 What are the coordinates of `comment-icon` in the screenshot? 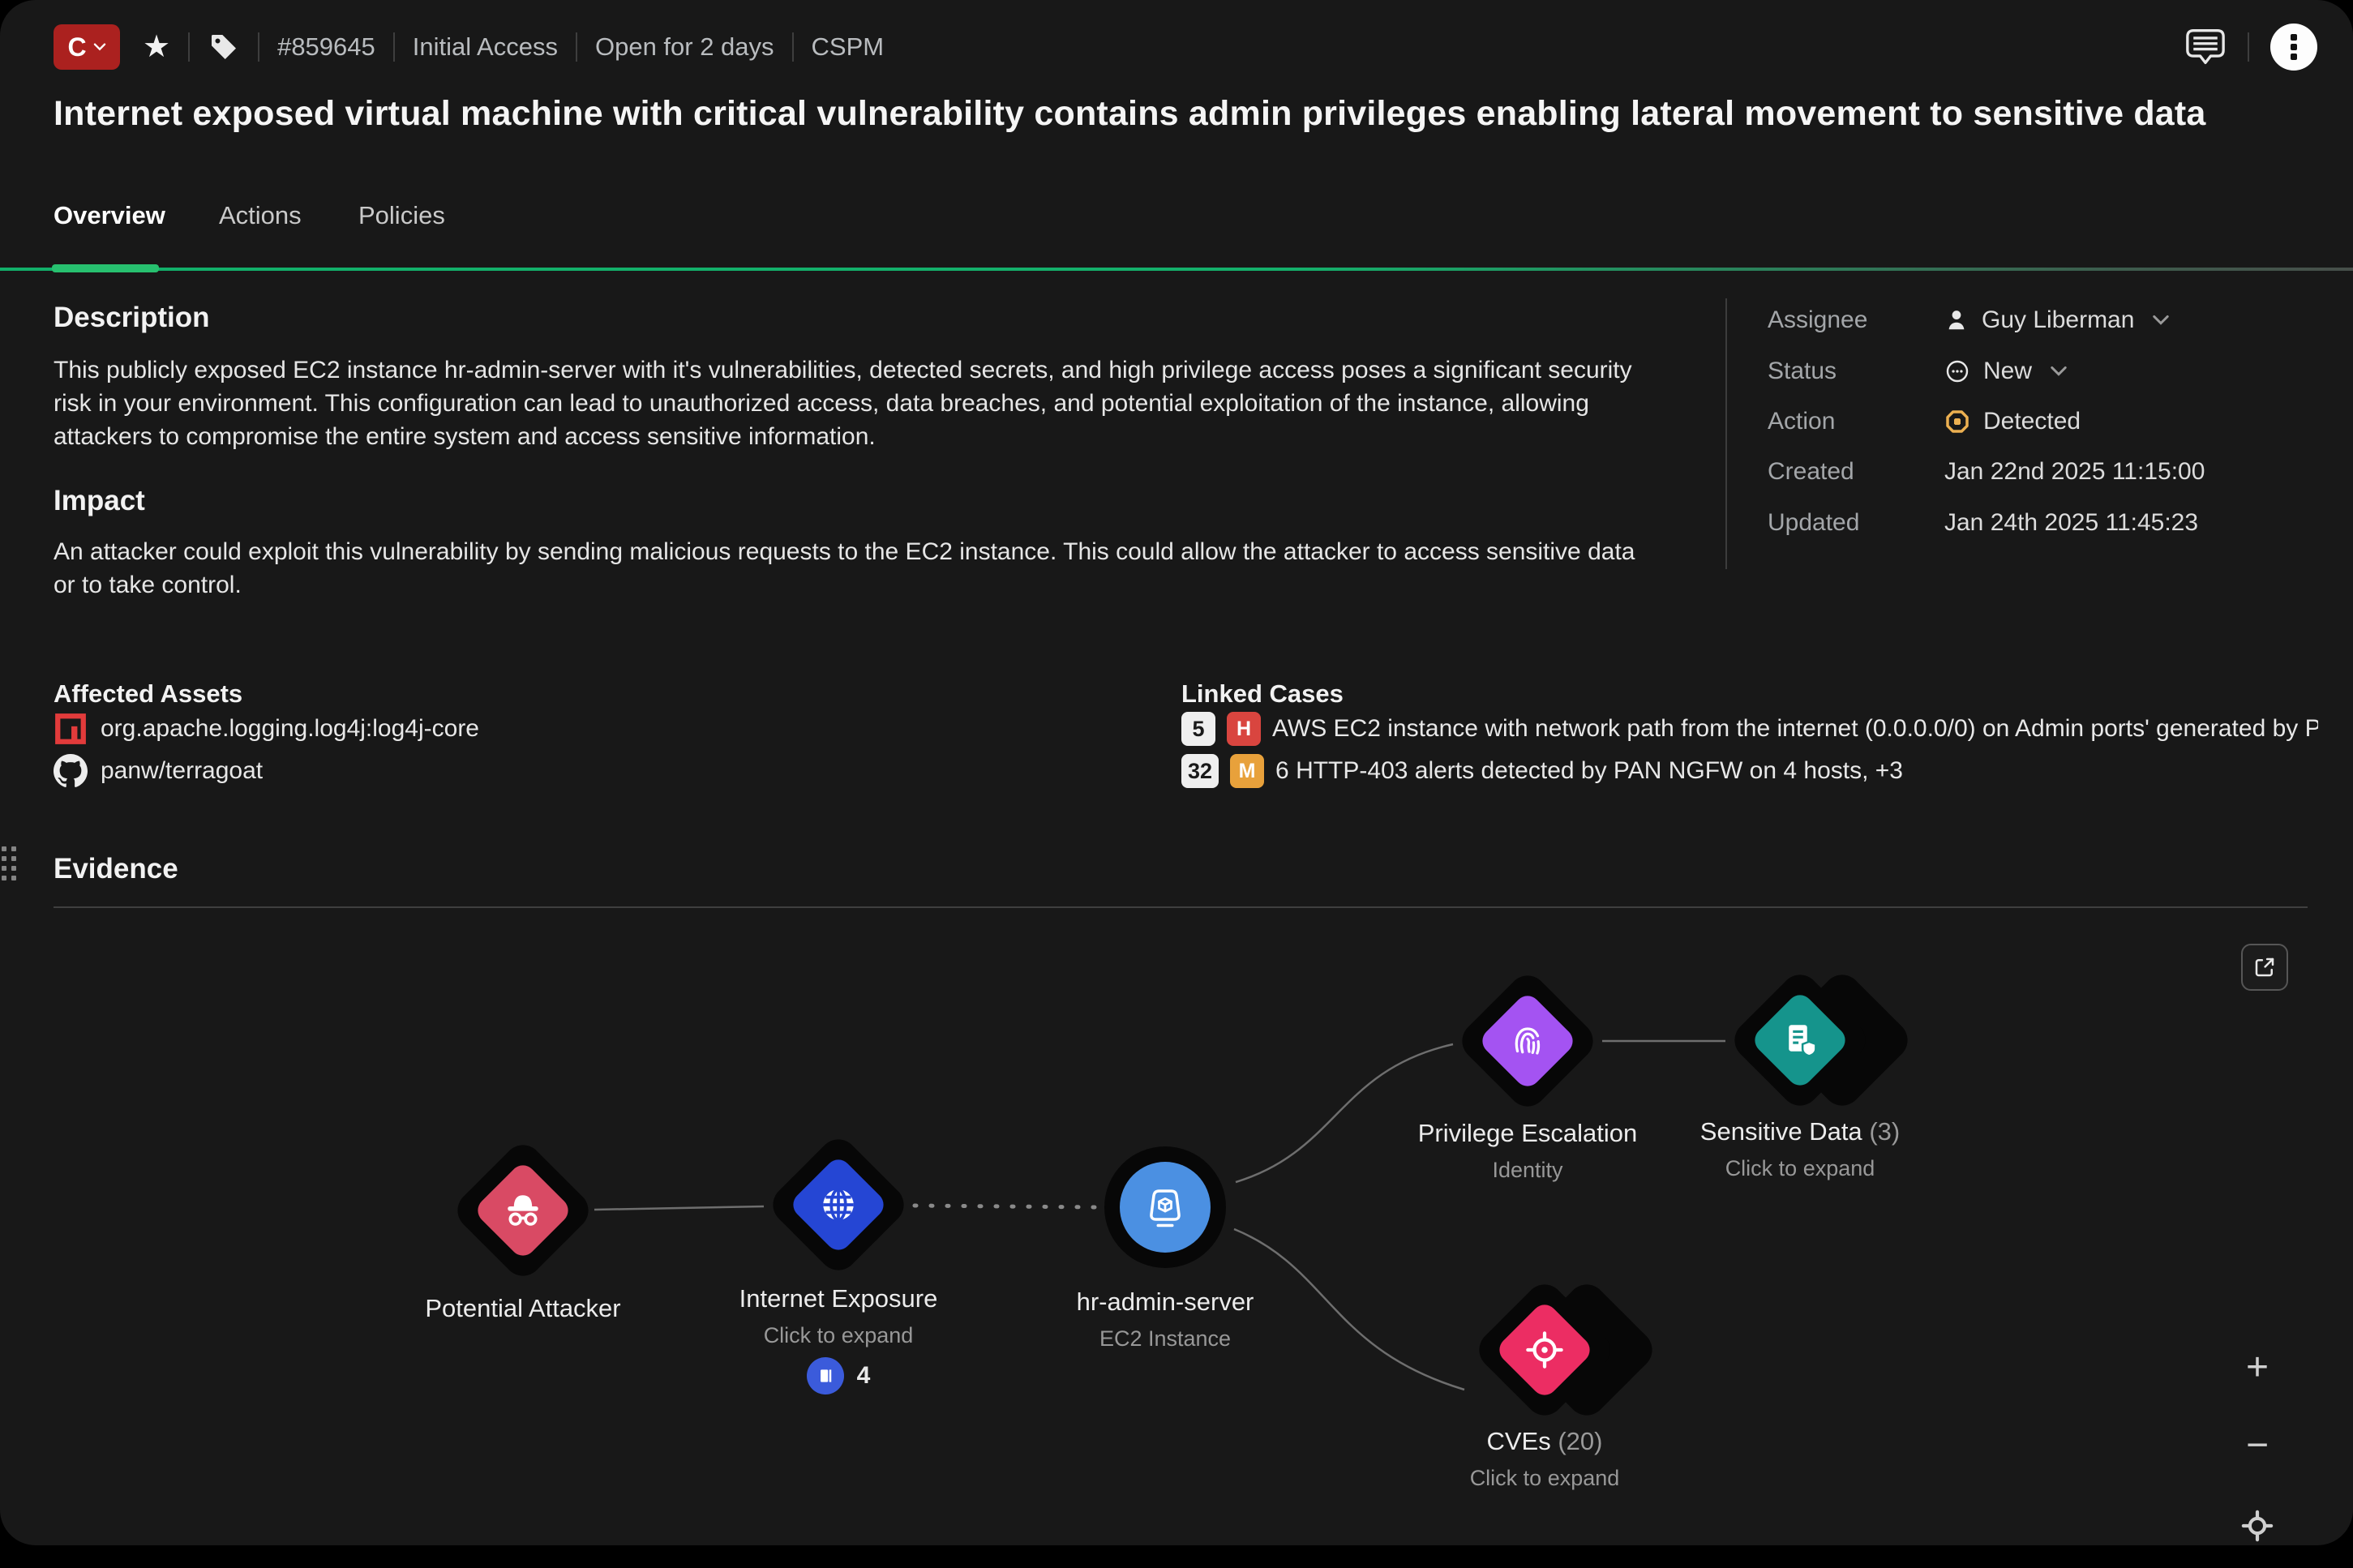 It's located at (2205, 47).